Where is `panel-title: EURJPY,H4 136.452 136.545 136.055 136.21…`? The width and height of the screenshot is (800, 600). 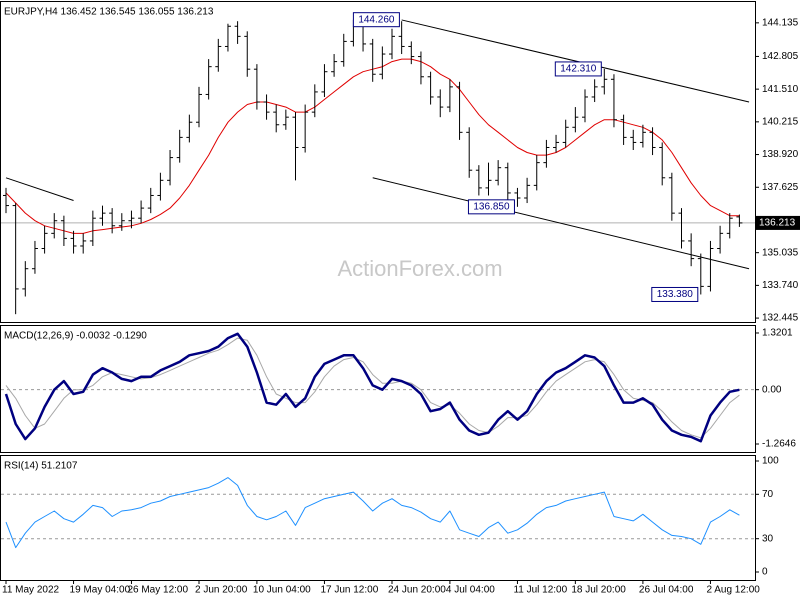 panel-title: EURJPY,H4 136.452 136.545 136.055 136.21… is located at coordinates (109, 12).